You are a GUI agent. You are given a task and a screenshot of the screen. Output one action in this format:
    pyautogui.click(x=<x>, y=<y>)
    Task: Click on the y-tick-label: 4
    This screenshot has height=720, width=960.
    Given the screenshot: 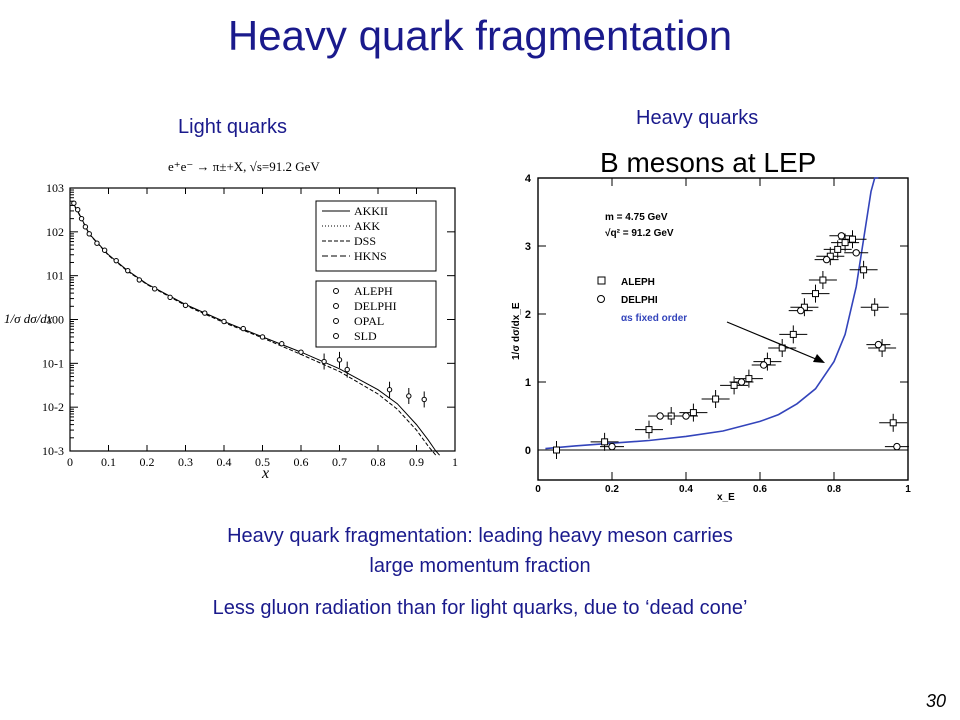 What is the action you would take?
    pyautogui.click(x=528, y=179)
    